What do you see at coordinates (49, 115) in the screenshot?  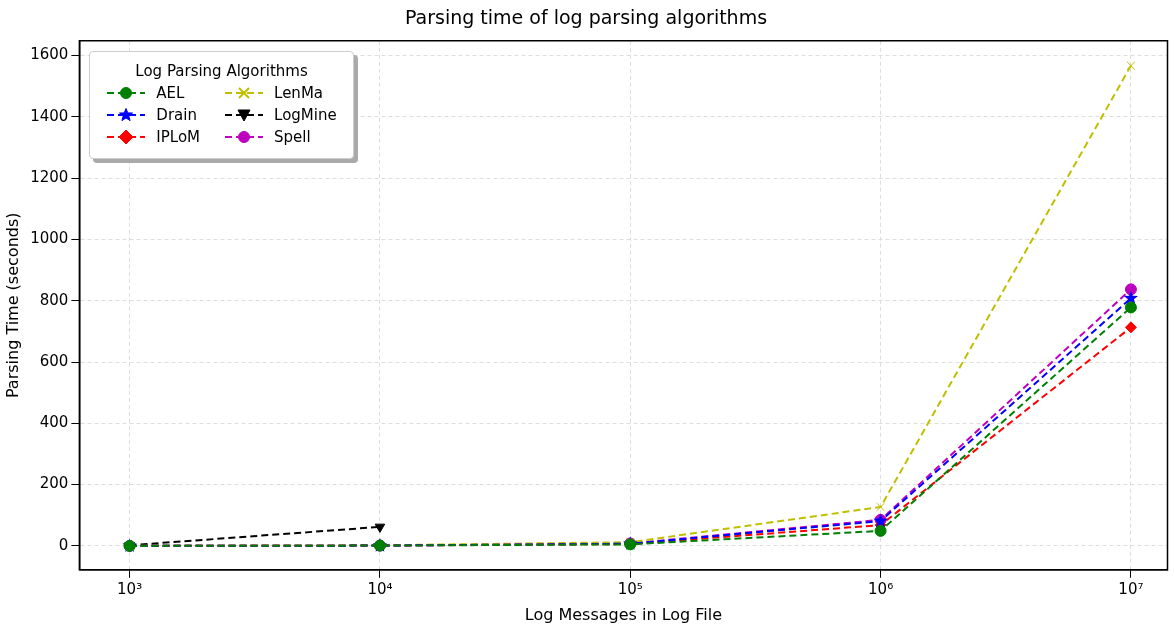 I see `y-tick-label: 1400` at bounding box center [49, 115].